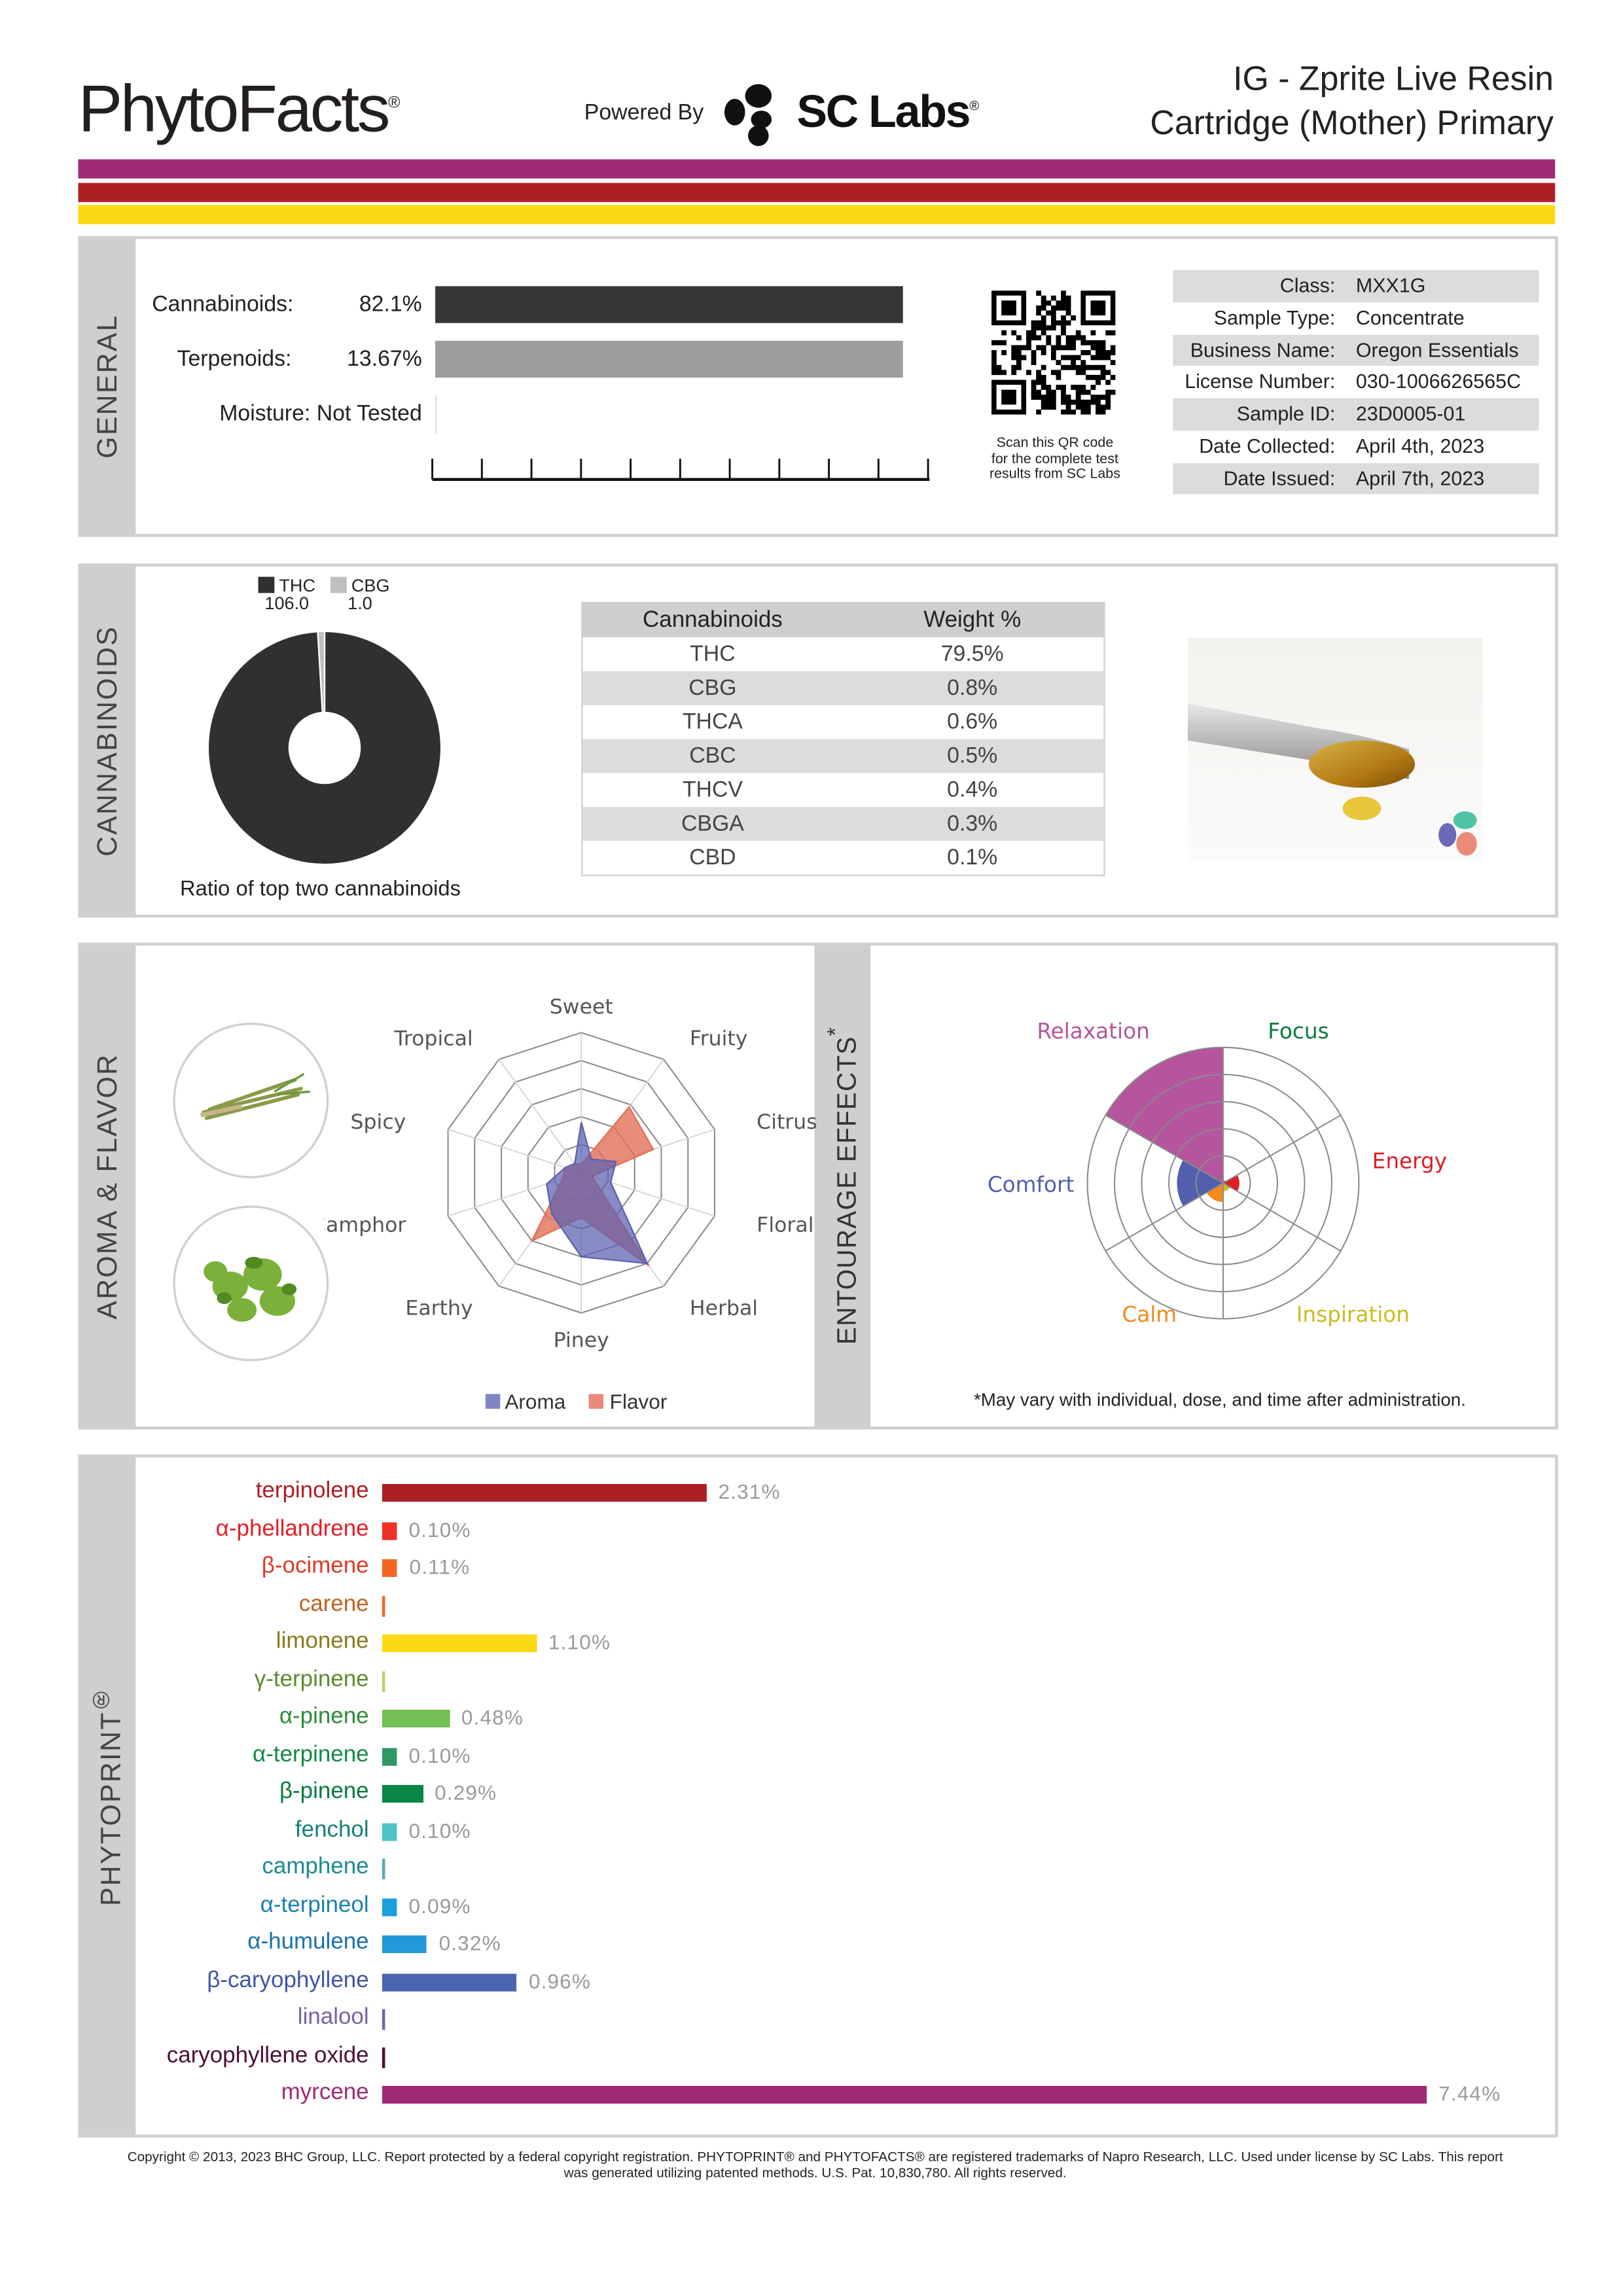  I want to click on cannabinoid-name: CBC, so click(713, 756).